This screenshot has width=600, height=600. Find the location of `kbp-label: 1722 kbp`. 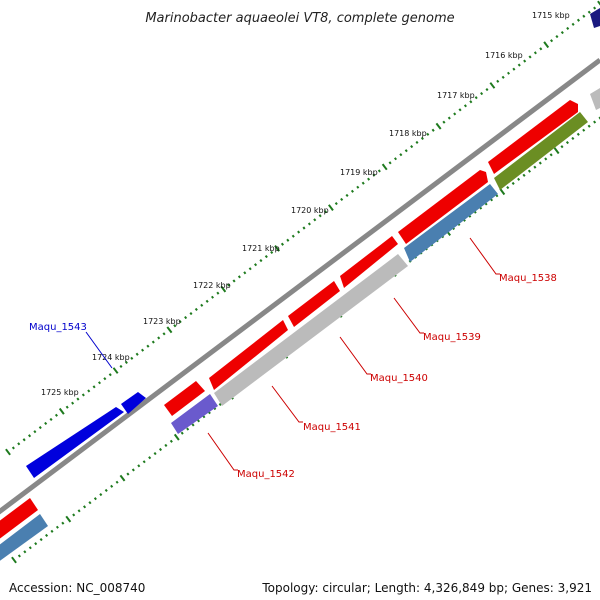

kbp-label: 1722 kbp is located at coordinates (212, 285).